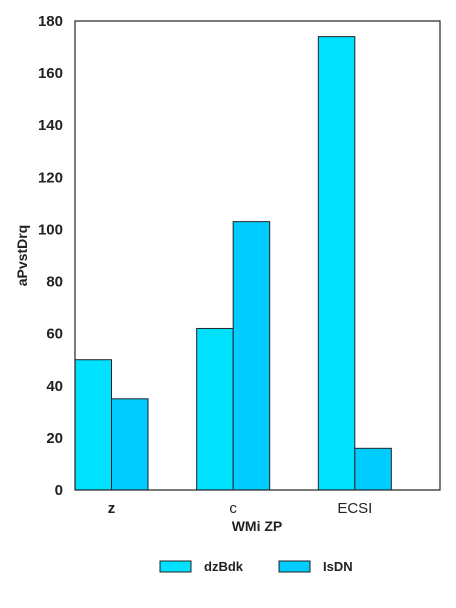 The height and width of the screenshot is (608, 456). Describe the element at coordinates (59, 490) in the screenshot. I see `y-tick-label: 0` at that location.